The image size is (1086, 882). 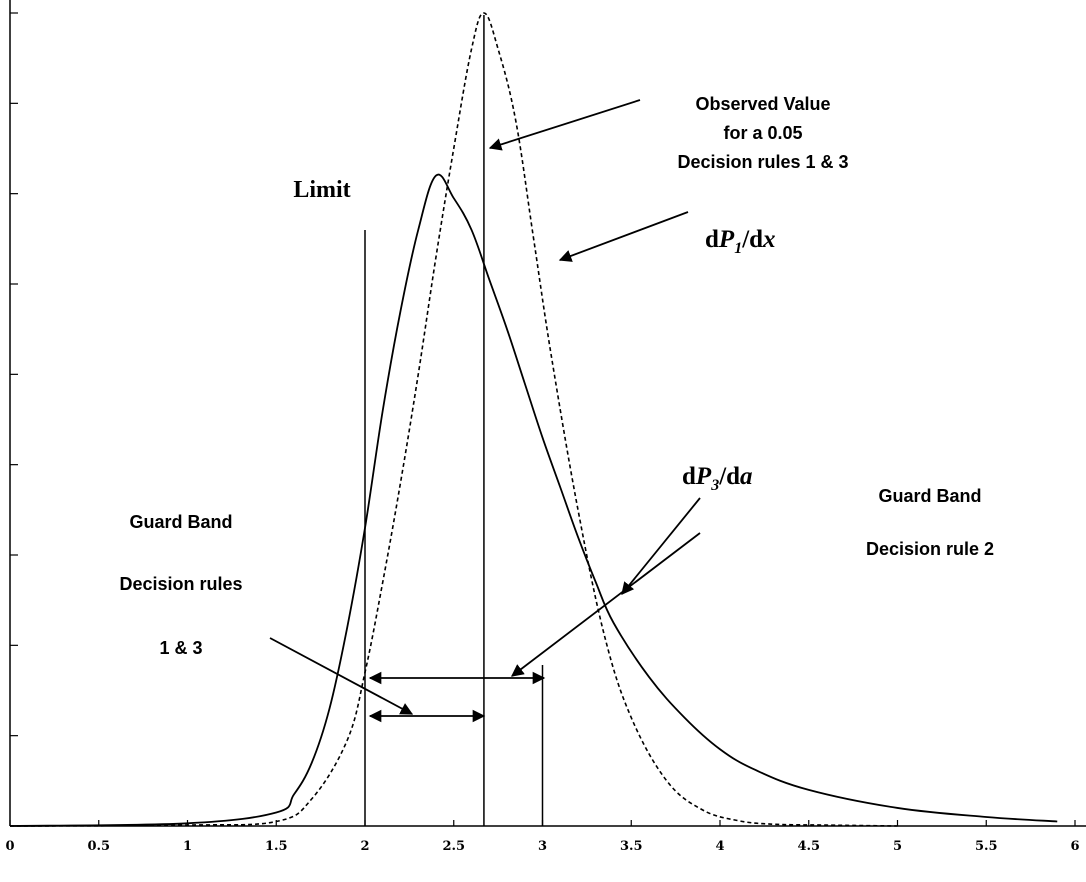 I want to click on guard-left-line-2: Decision rules, so click(x=180, y=584).